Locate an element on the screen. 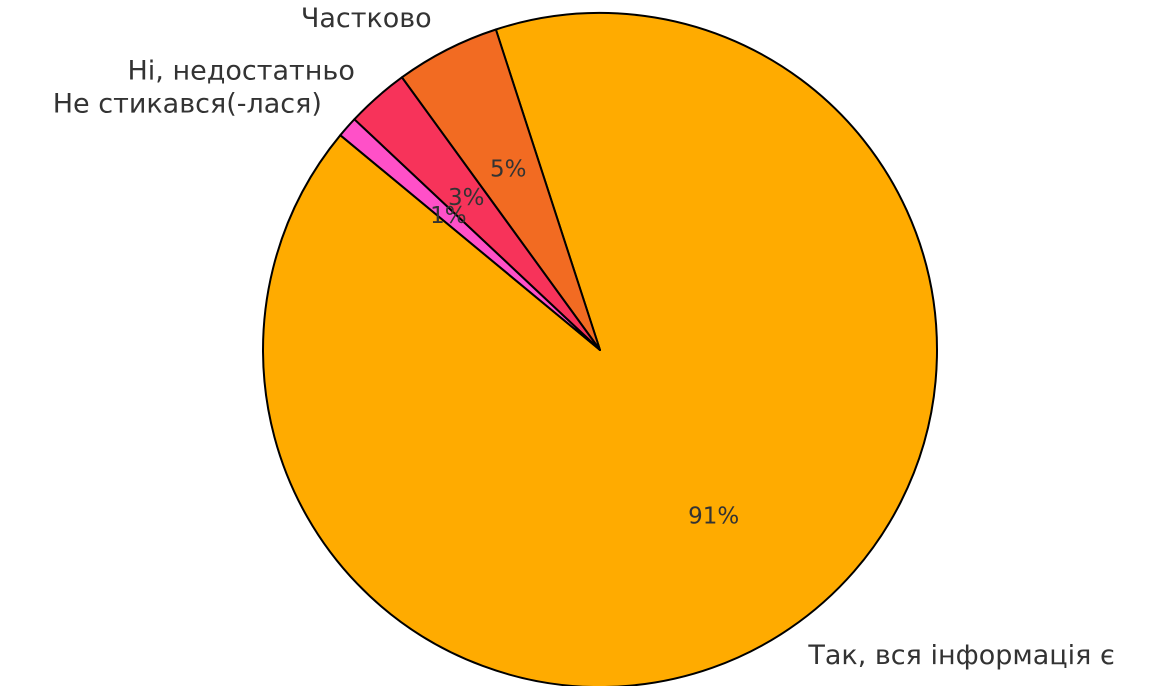  value-label: 5% is located at coordinates (508, 169).